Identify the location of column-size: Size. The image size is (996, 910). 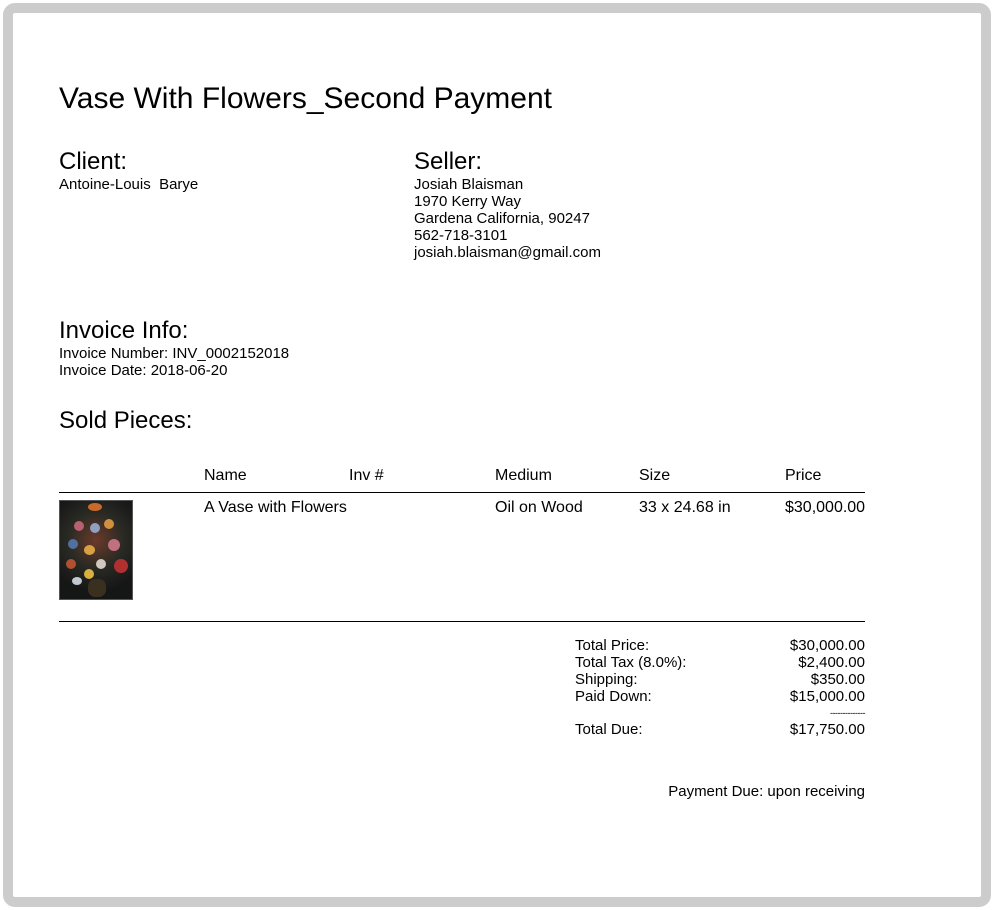
(655, 475).